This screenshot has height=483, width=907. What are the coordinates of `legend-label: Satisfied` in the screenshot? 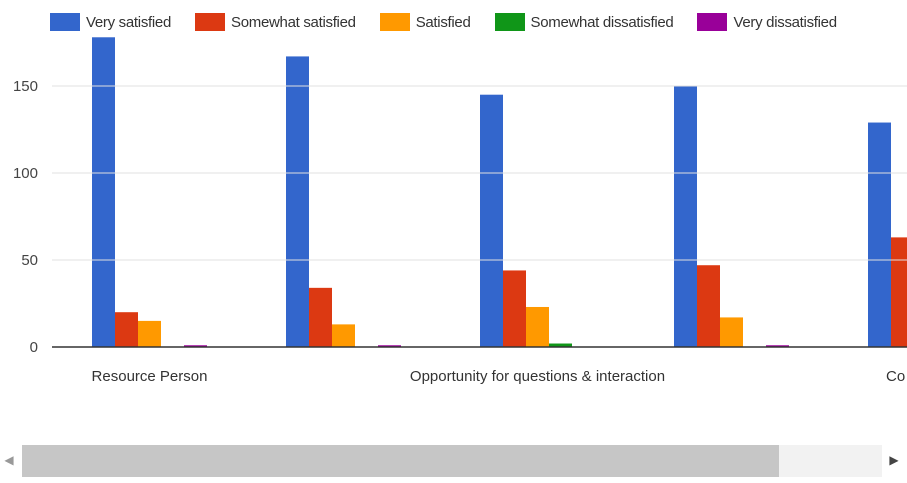 It's located at (443, 22).